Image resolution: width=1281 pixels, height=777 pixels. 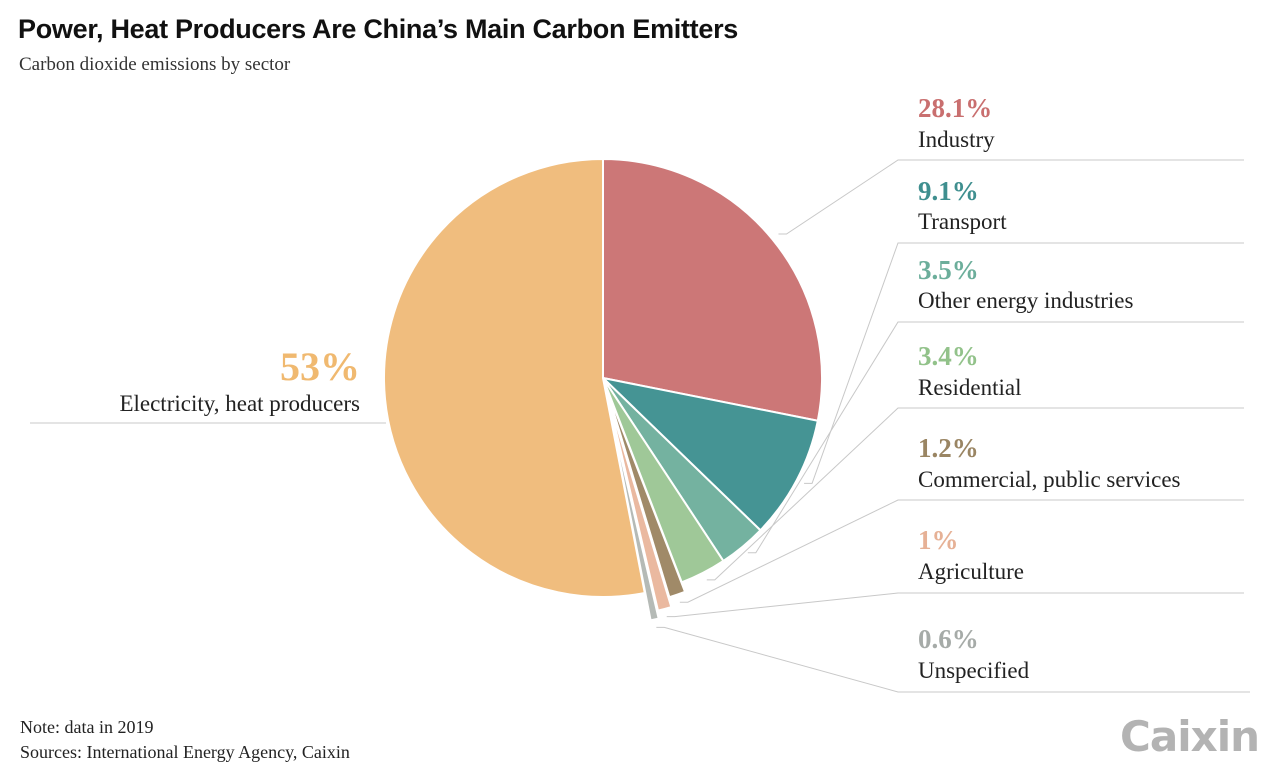 What do you see at coordinates (87, 727) in the screenshot?
I see `chart-note: Note: data in 2019` at bounding box center [87, 727].